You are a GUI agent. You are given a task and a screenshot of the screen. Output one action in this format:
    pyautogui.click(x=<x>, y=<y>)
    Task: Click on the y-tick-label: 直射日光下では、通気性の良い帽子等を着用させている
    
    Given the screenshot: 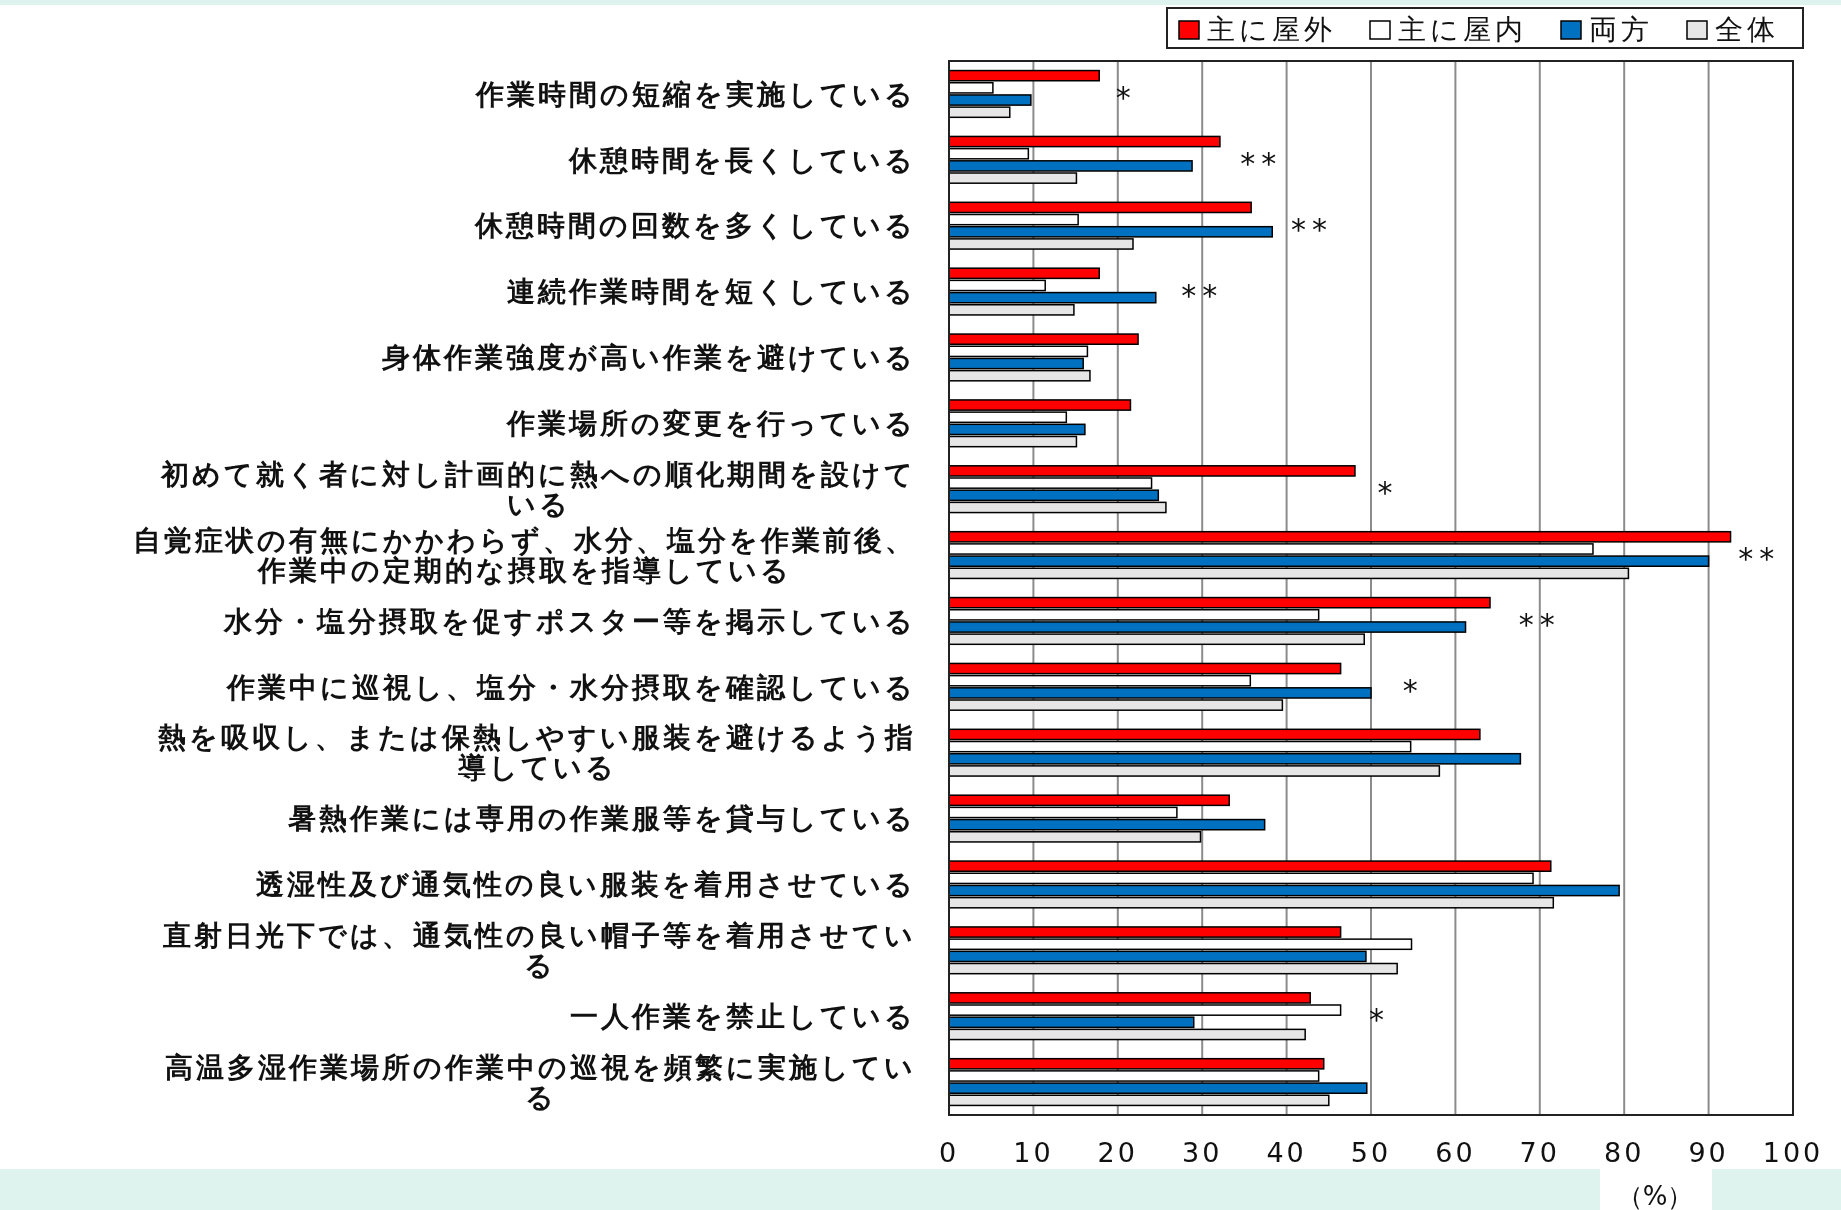 What is the action you would take?
    pyautogui.click(x=539, y=951)
    